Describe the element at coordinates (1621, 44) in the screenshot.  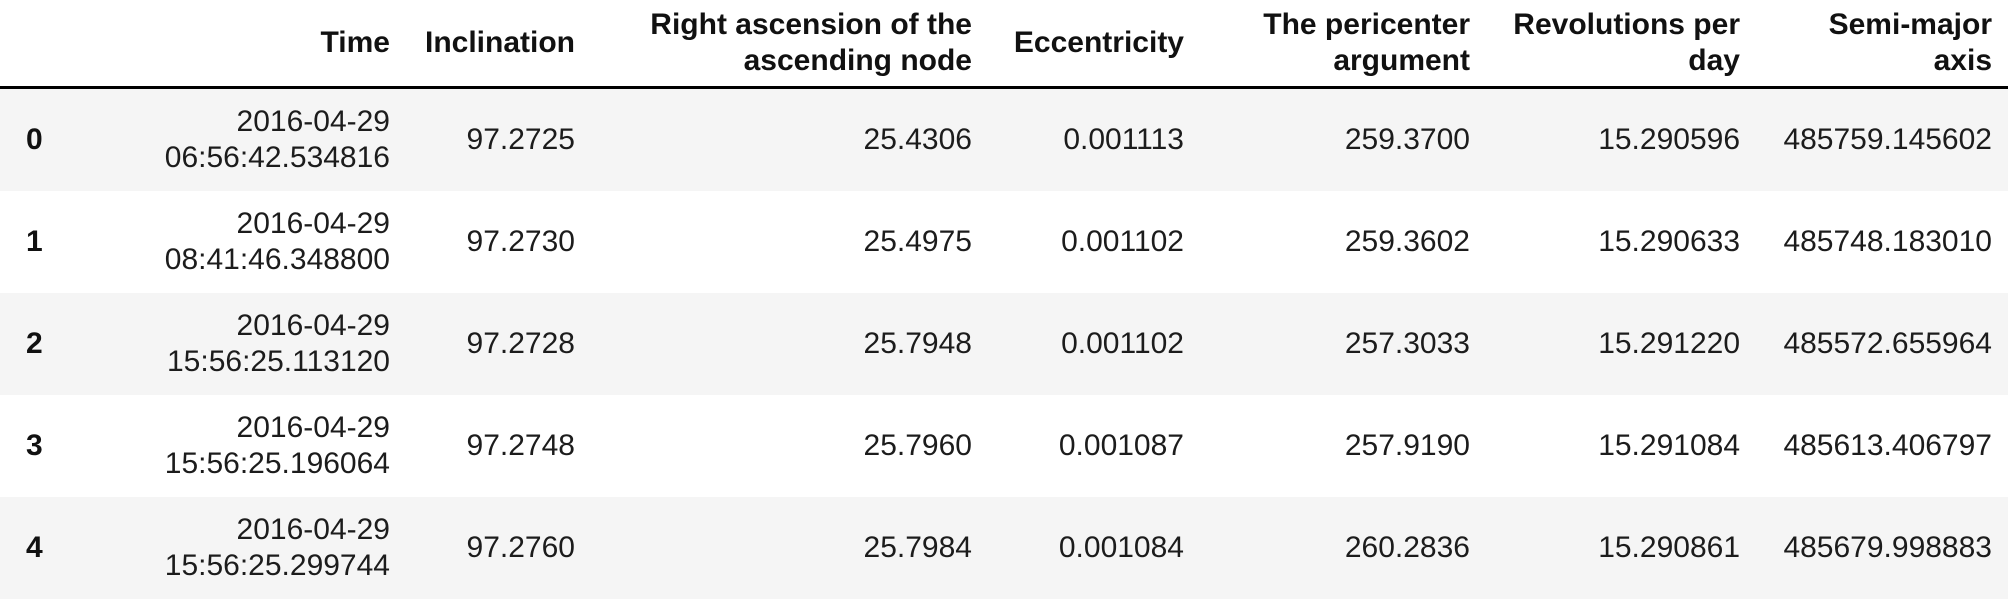
I see `column-header-revolutions-per-day: Revolutions per day` at that location.